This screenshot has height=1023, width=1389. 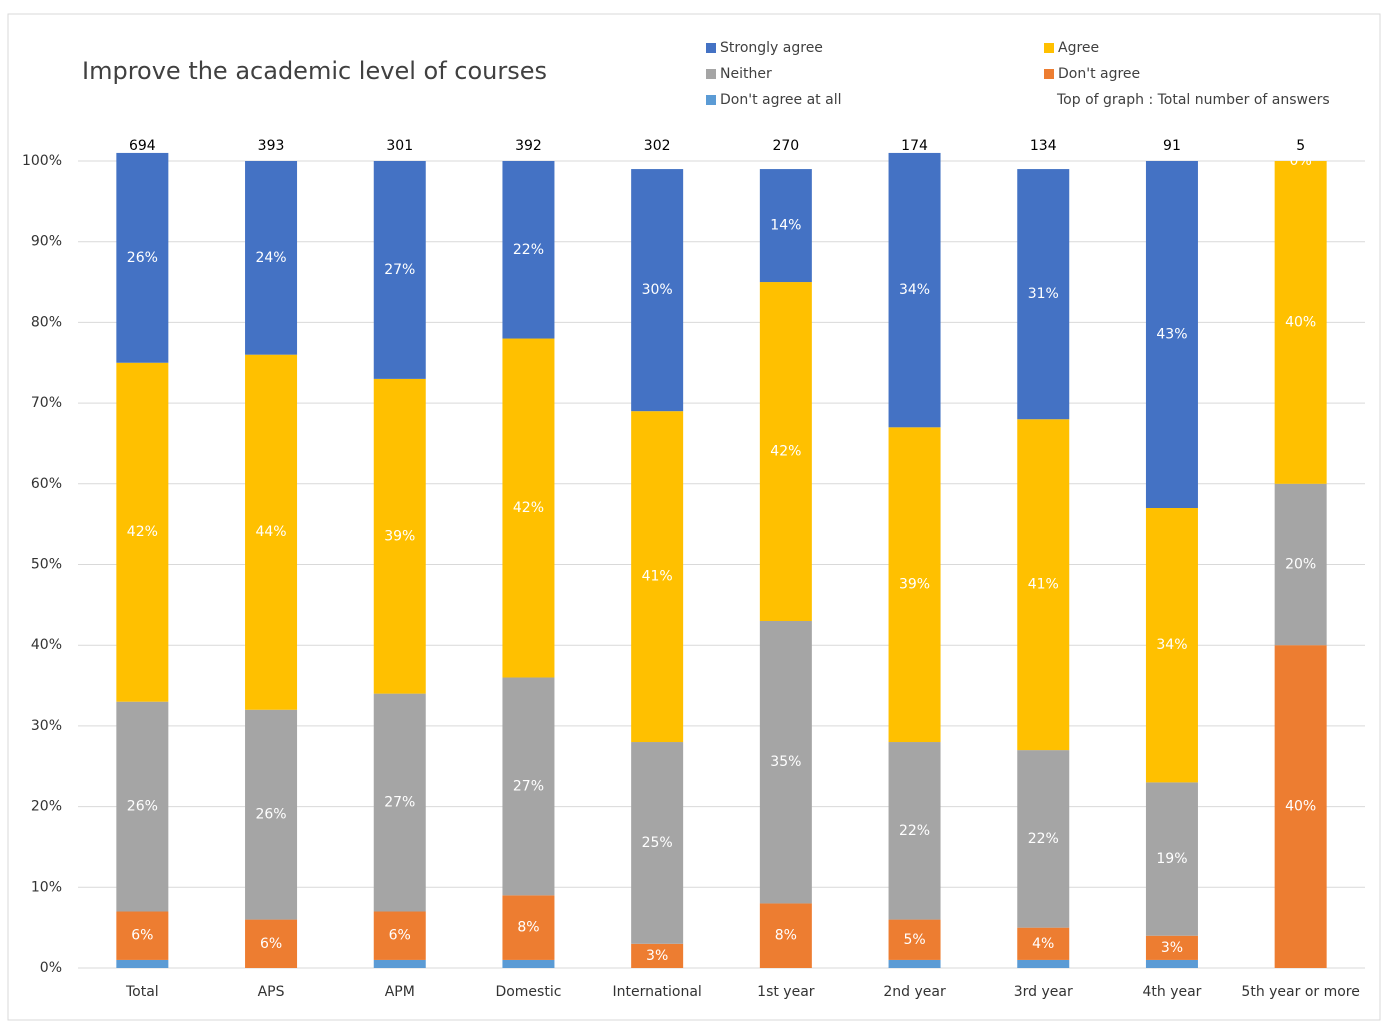 I want to click on totals-note: Top of graph : Total number of answers, so click(x=1193, y=100).